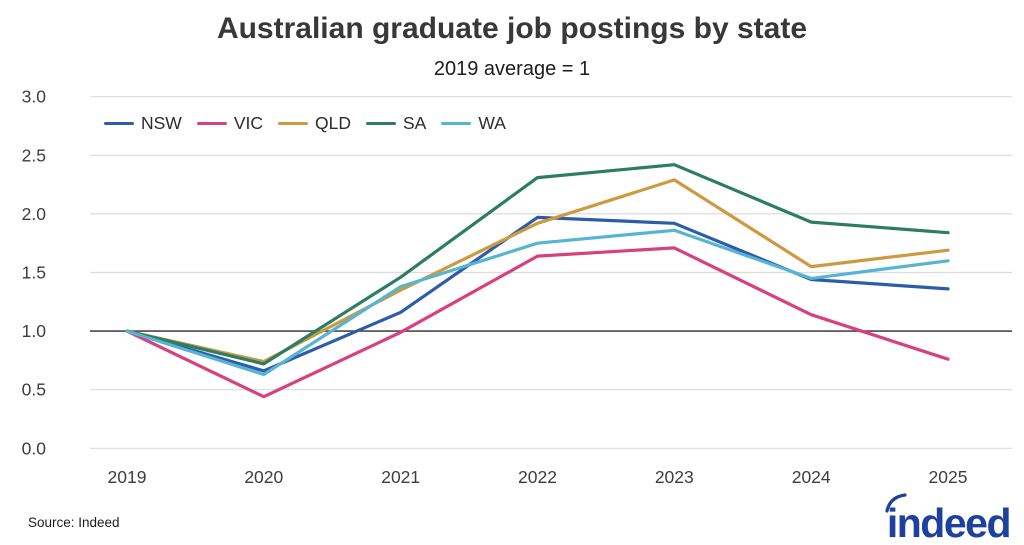 This screenshot has height=545, width=1024. I want to click on y-tick-label: 3.0, so click(34, 97).